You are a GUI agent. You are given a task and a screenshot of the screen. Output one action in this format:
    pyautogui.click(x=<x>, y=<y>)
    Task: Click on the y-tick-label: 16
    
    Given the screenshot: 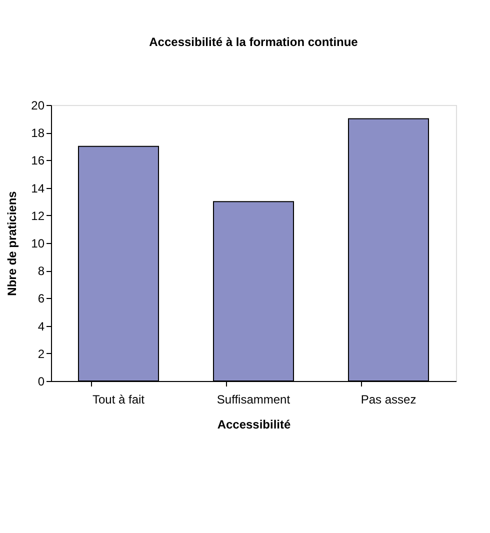 What is the action you would take?
    pyautogui.click(x=38, y=161)
    